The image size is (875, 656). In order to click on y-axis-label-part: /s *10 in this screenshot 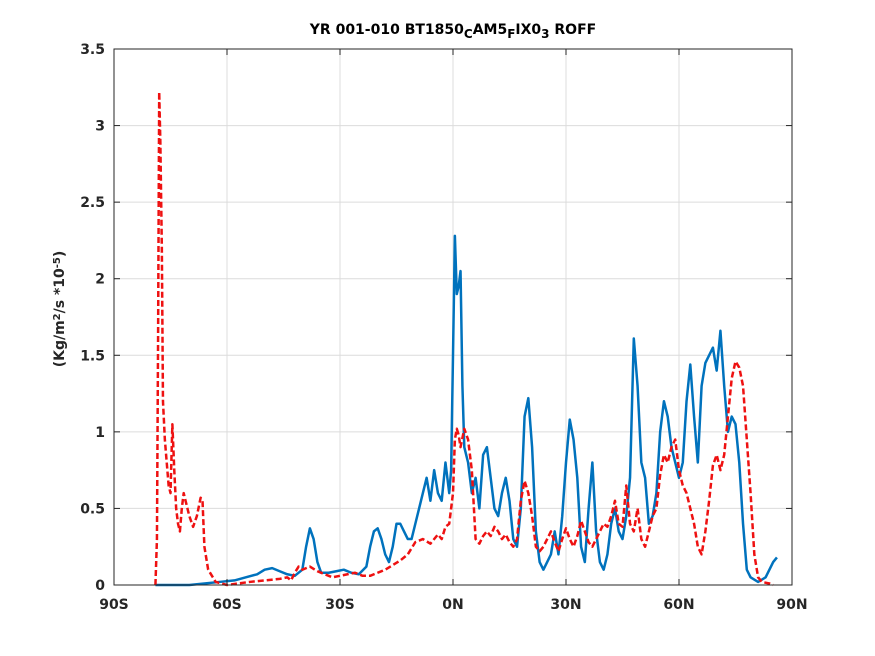, I will do `click(60, 290)`.